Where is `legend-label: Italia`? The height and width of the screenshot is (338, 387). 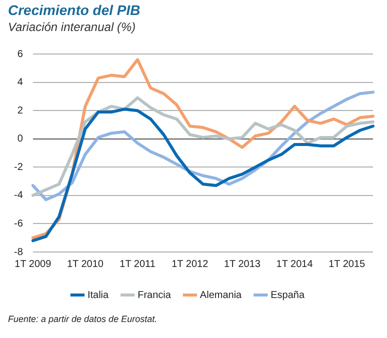
legend-label: Italia is located at coordinates (98, 295).